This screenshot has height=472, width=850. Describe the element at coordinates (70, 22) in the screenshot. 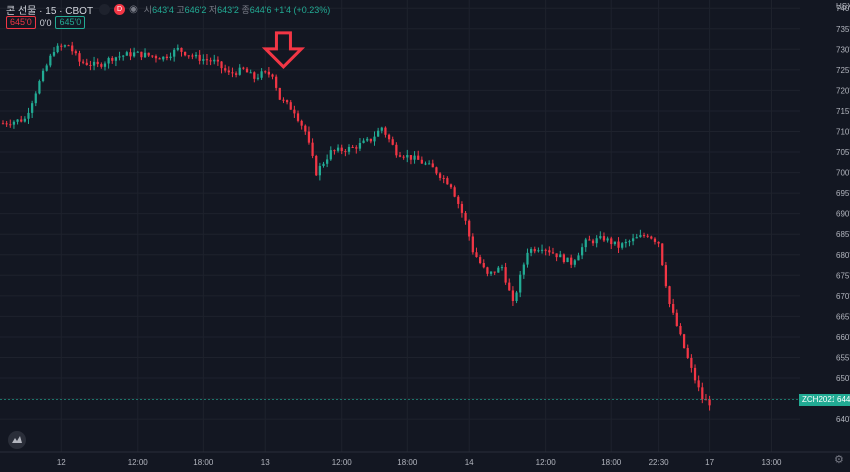

I see `buy-price-box: 645'0` at that location.